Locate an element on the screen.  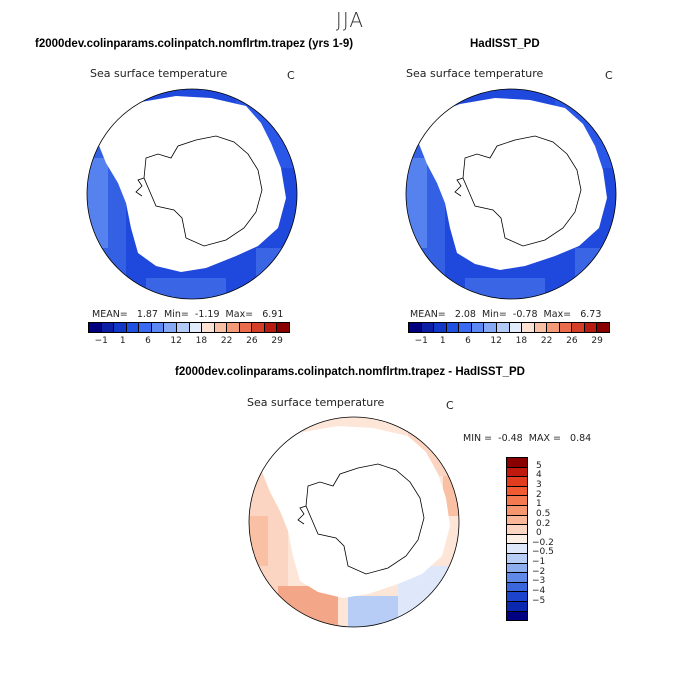
diff-colorbar-label: −0.5 is located at coordinates (543, 552).